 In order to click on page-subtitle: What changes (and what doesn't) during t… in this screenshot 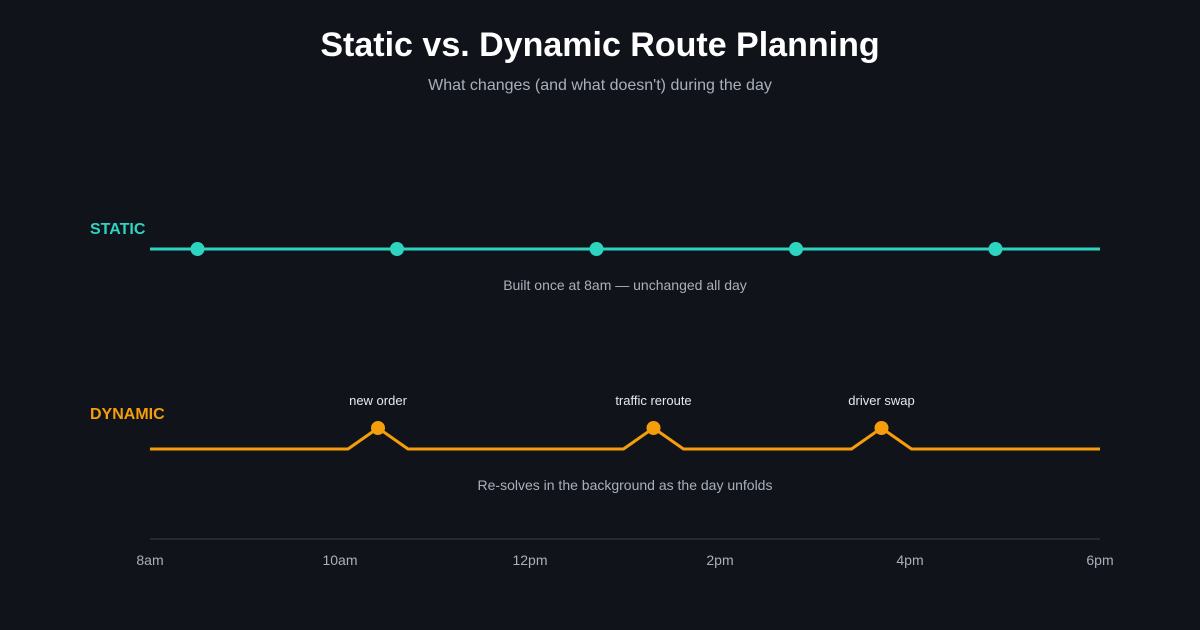, I will do `click(600, 85)`.